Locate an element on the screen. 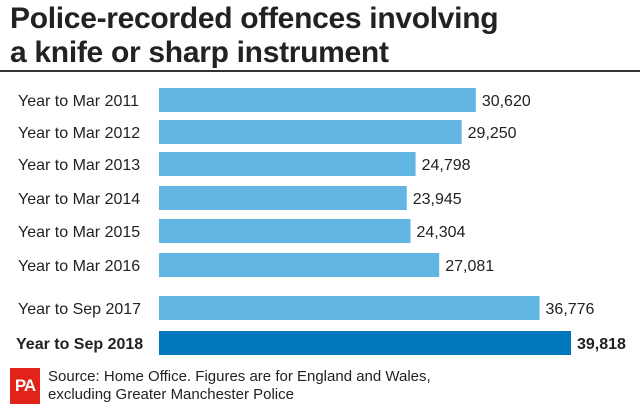 This screenshot has width=640, height=416. bar-year-to-mar-2011 is located at coordinates (317, 100).